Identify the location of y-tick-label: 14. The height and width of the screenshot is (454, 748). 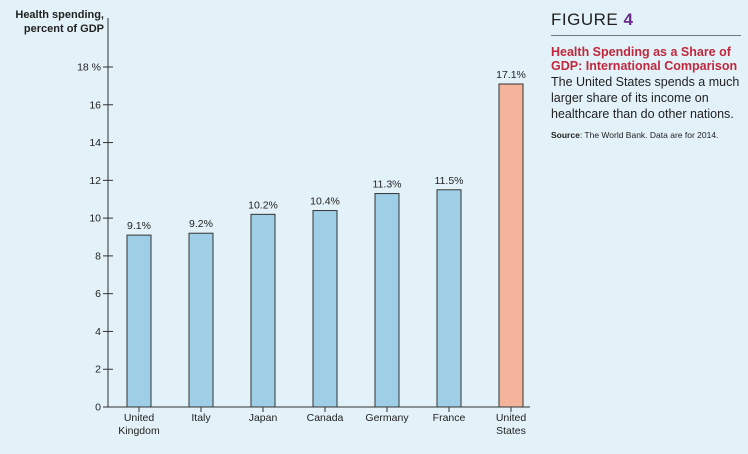
(95, 143).